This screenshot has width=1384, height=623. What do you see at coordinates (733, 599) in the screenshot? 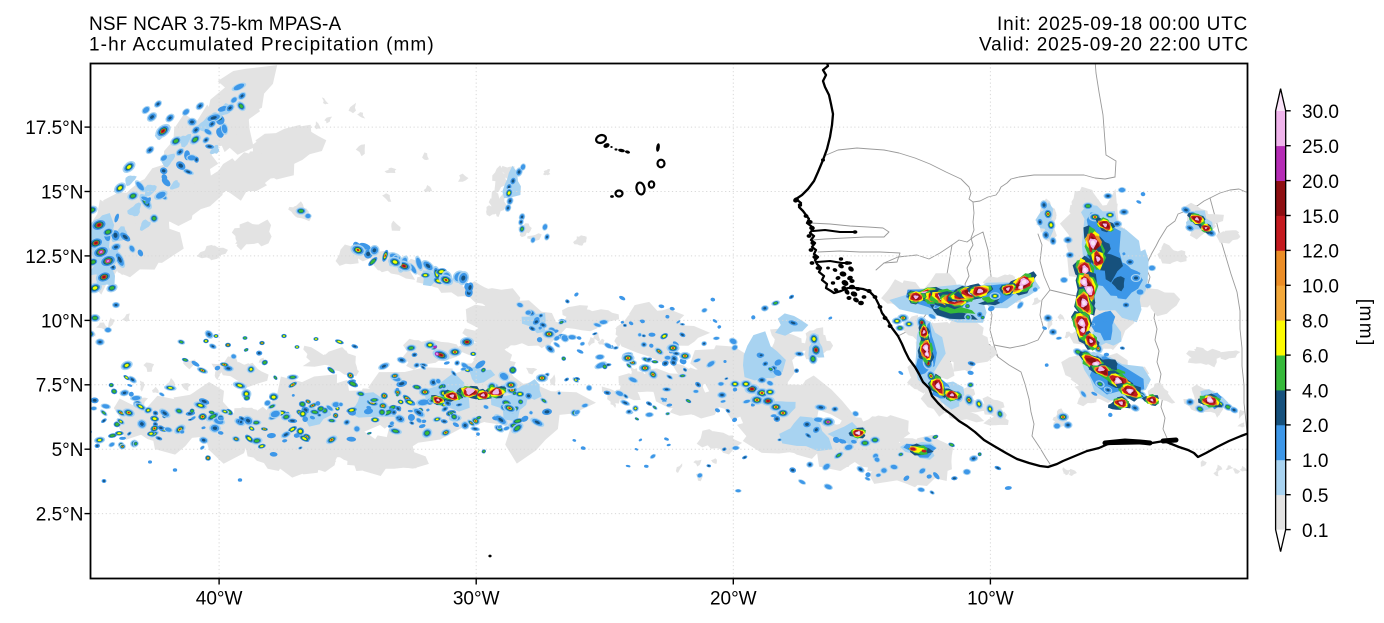
I see `svg-text: 20°W` at bounding box center [733, 599].